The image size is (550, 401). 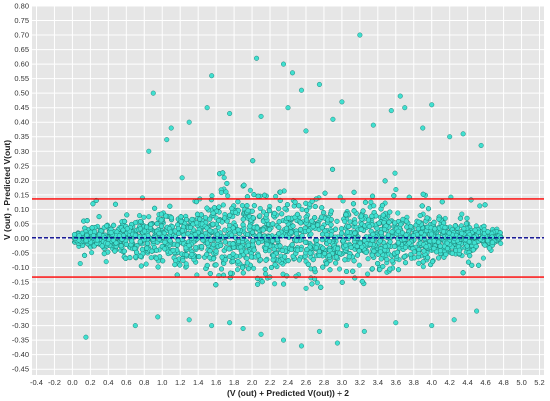 What do you see at coordinates (467, 382) in the screenshot?
I see `x-tick-label: 4.4` at bounding box center [467, 382].